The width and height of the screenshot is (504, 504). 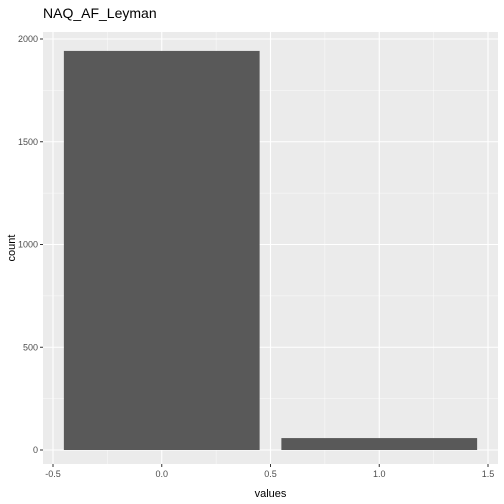 I want to click on x-tick-label: 0.5, so click(x=270, y=474).